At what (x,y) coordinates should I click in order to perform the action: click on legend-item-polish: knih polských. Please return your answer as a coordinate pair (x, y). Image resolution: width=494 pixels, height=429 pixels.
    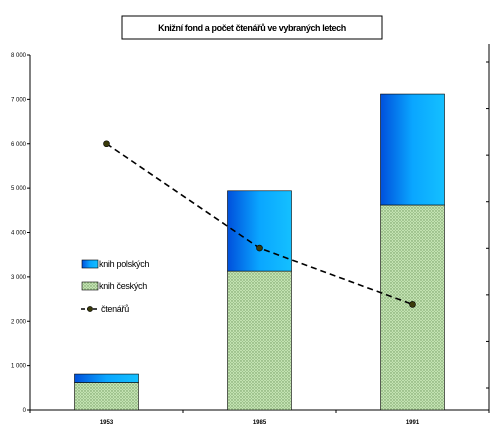
    Looking at the image, I should click on (115, 264).